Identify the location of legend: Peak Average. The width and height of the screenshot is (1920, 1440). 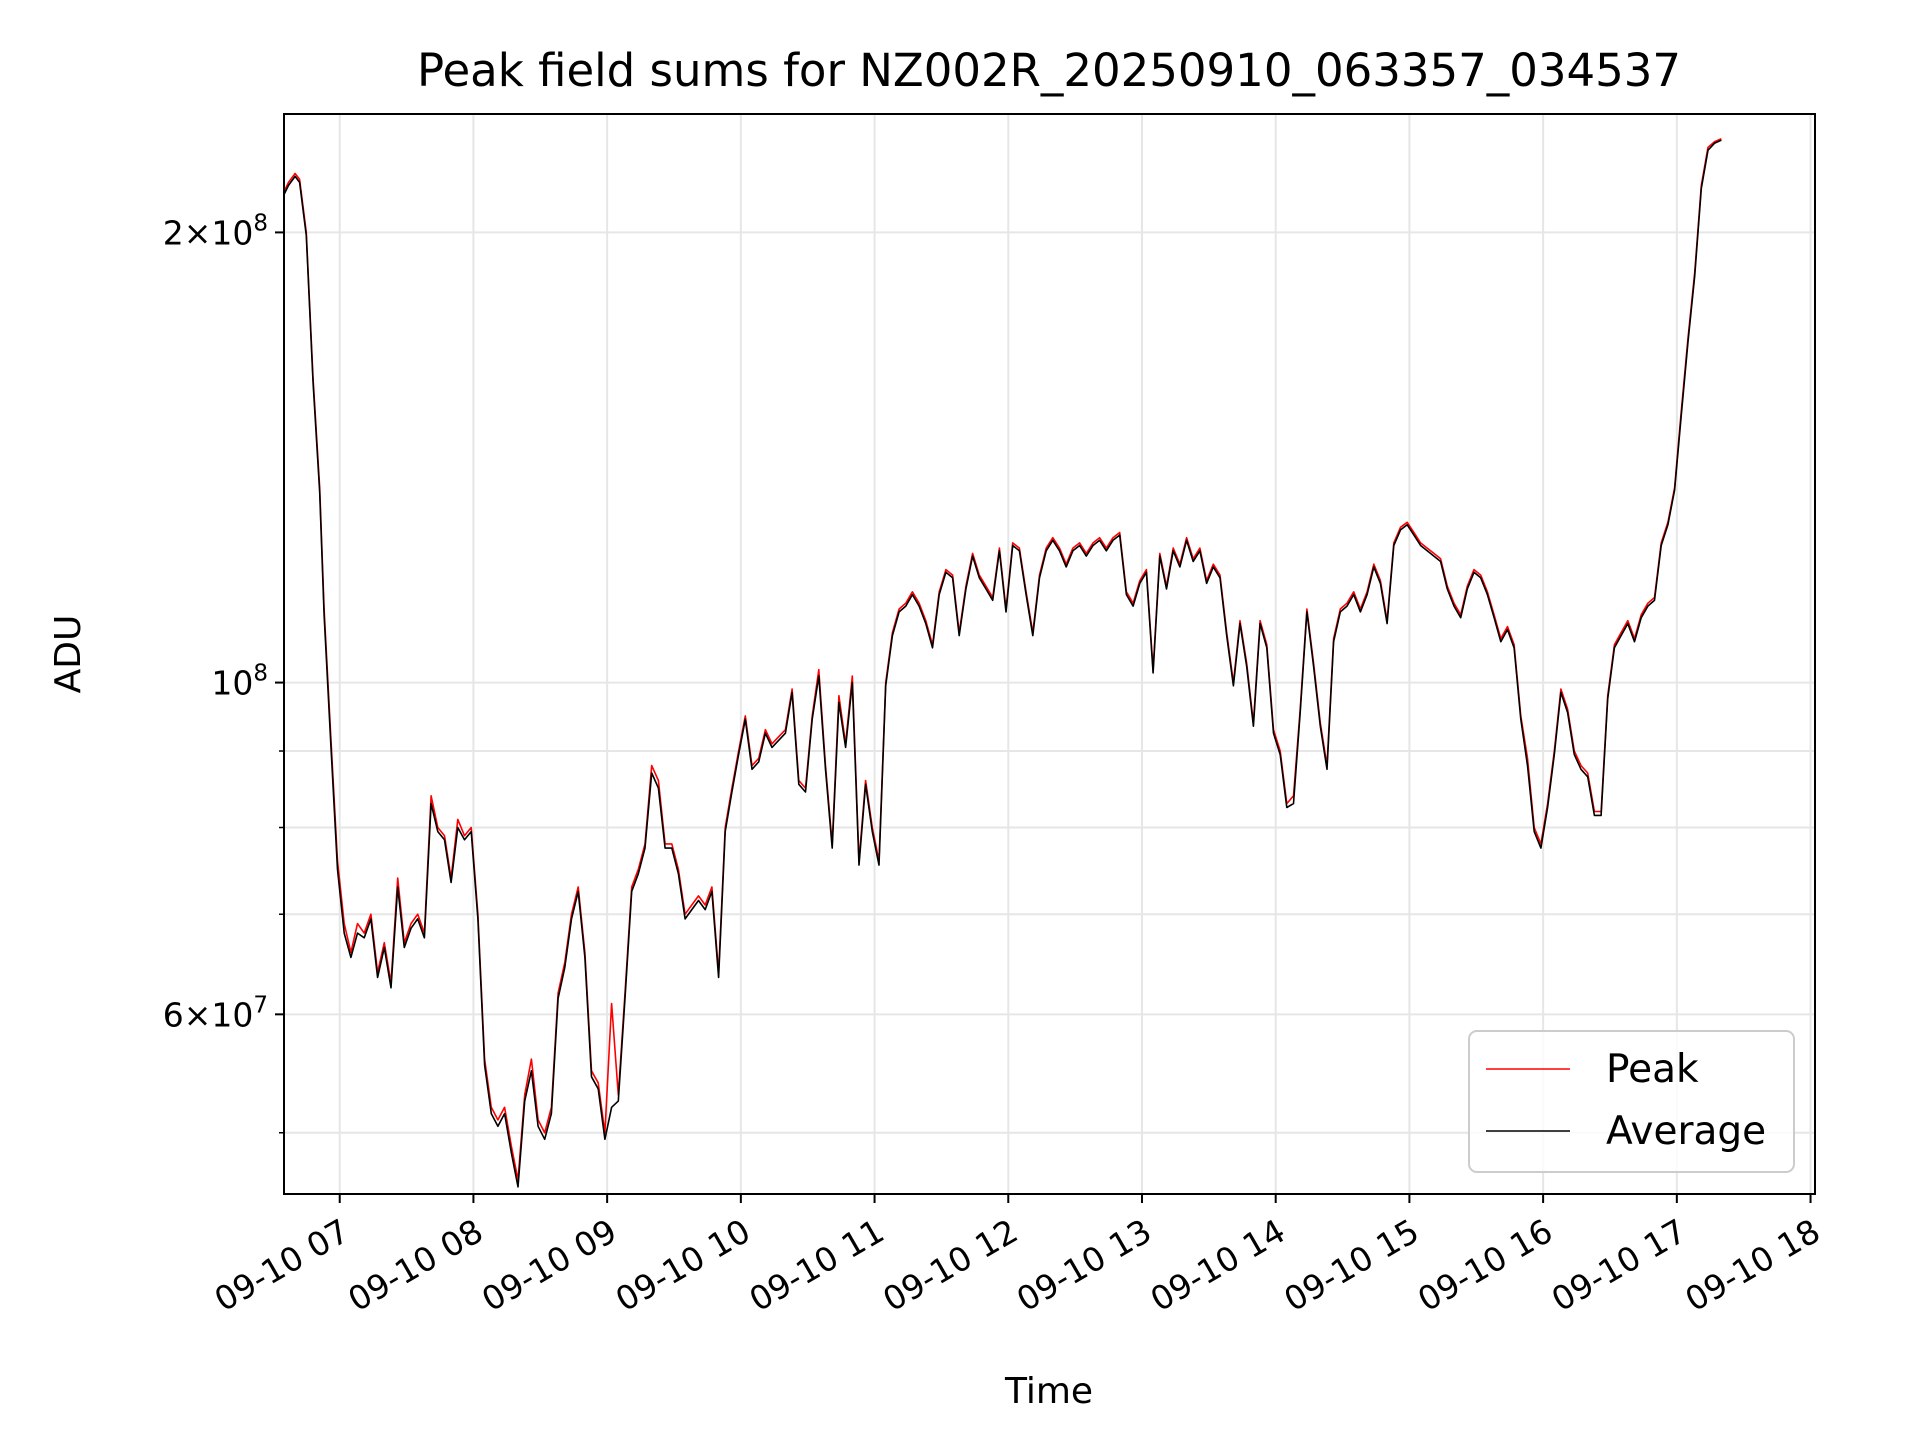
(1631, 1101).